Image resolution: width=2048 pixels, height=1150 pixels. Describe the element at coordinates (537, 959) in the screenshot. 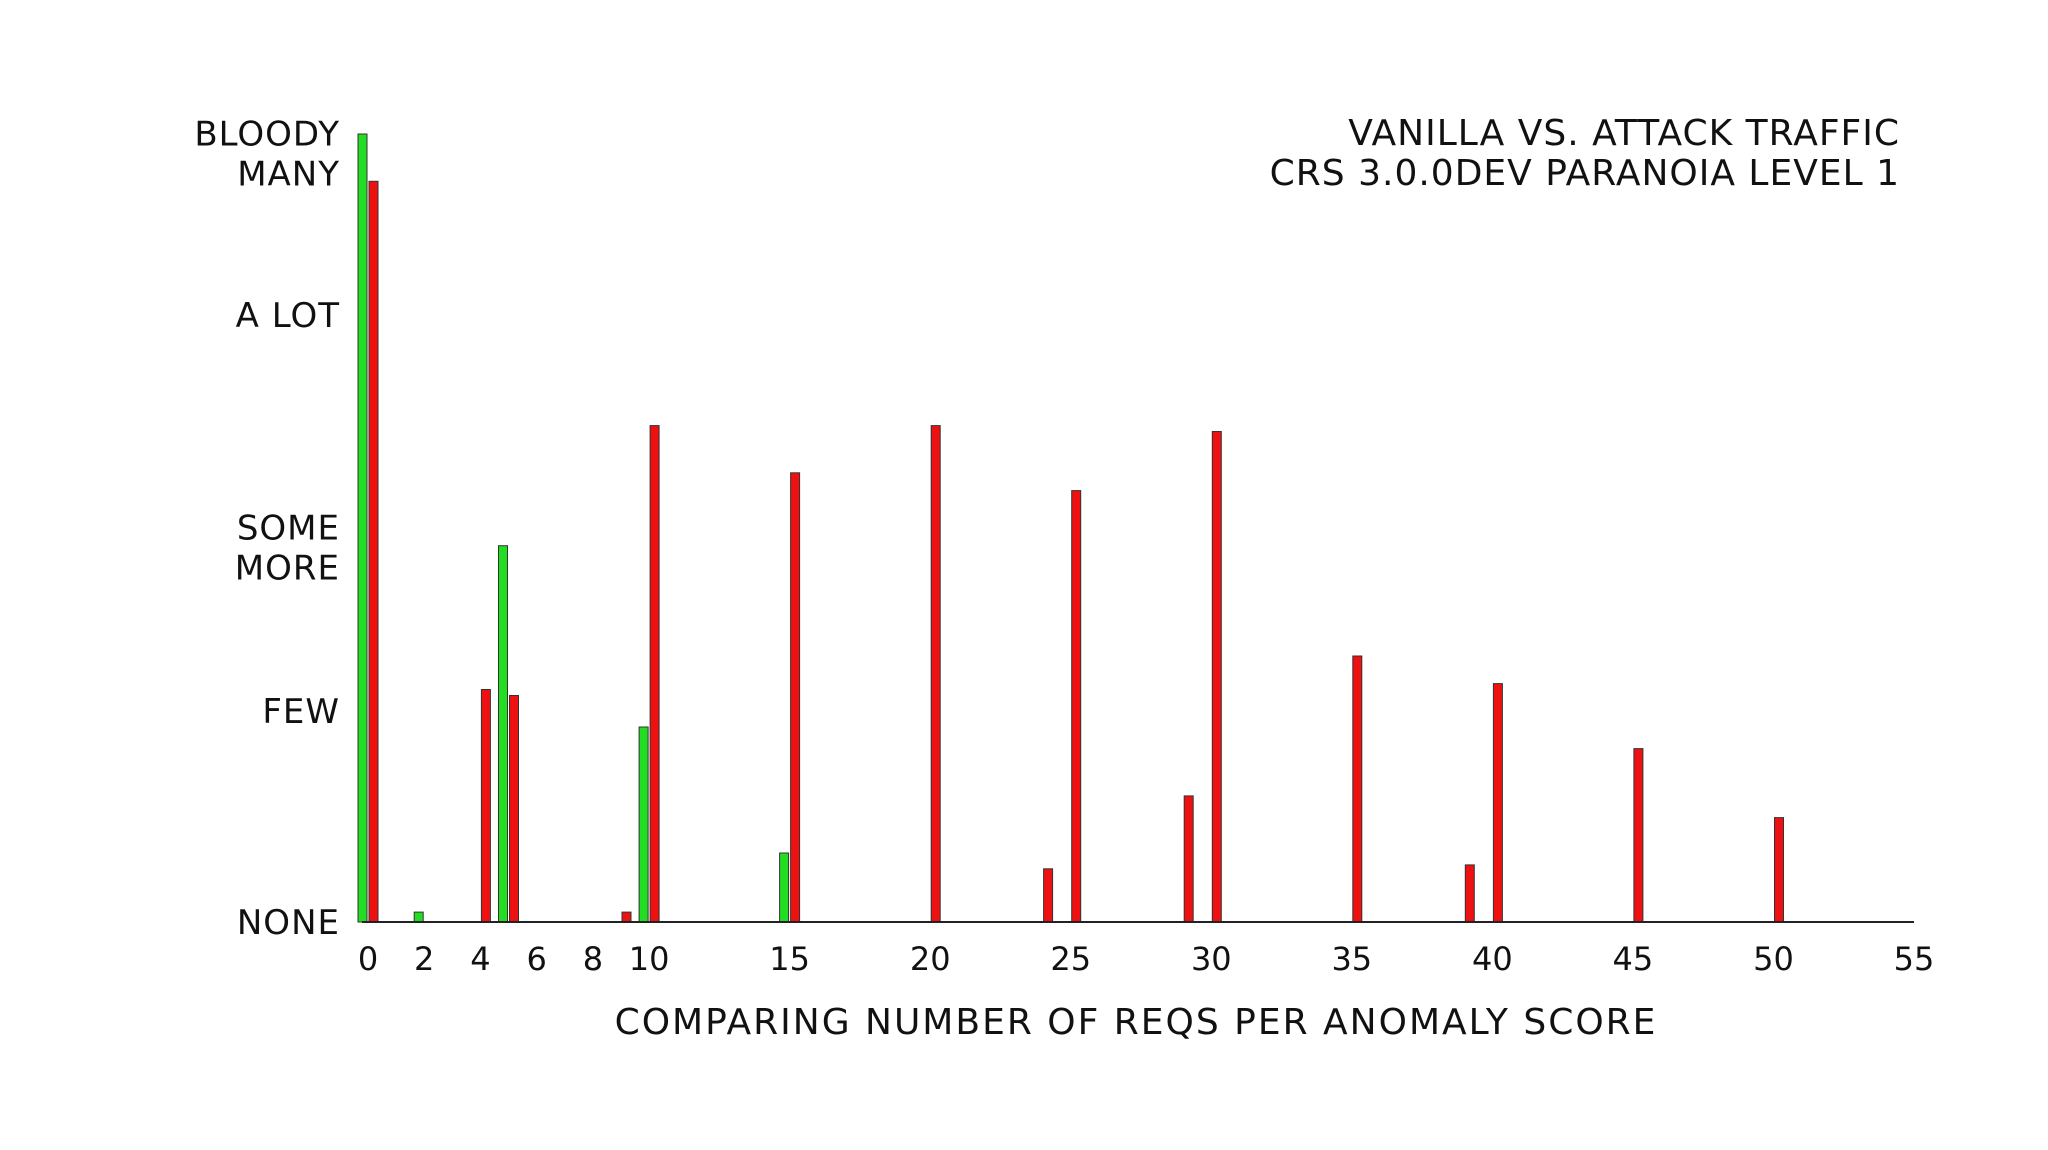

I see `x-tick-label: 6` at that location.